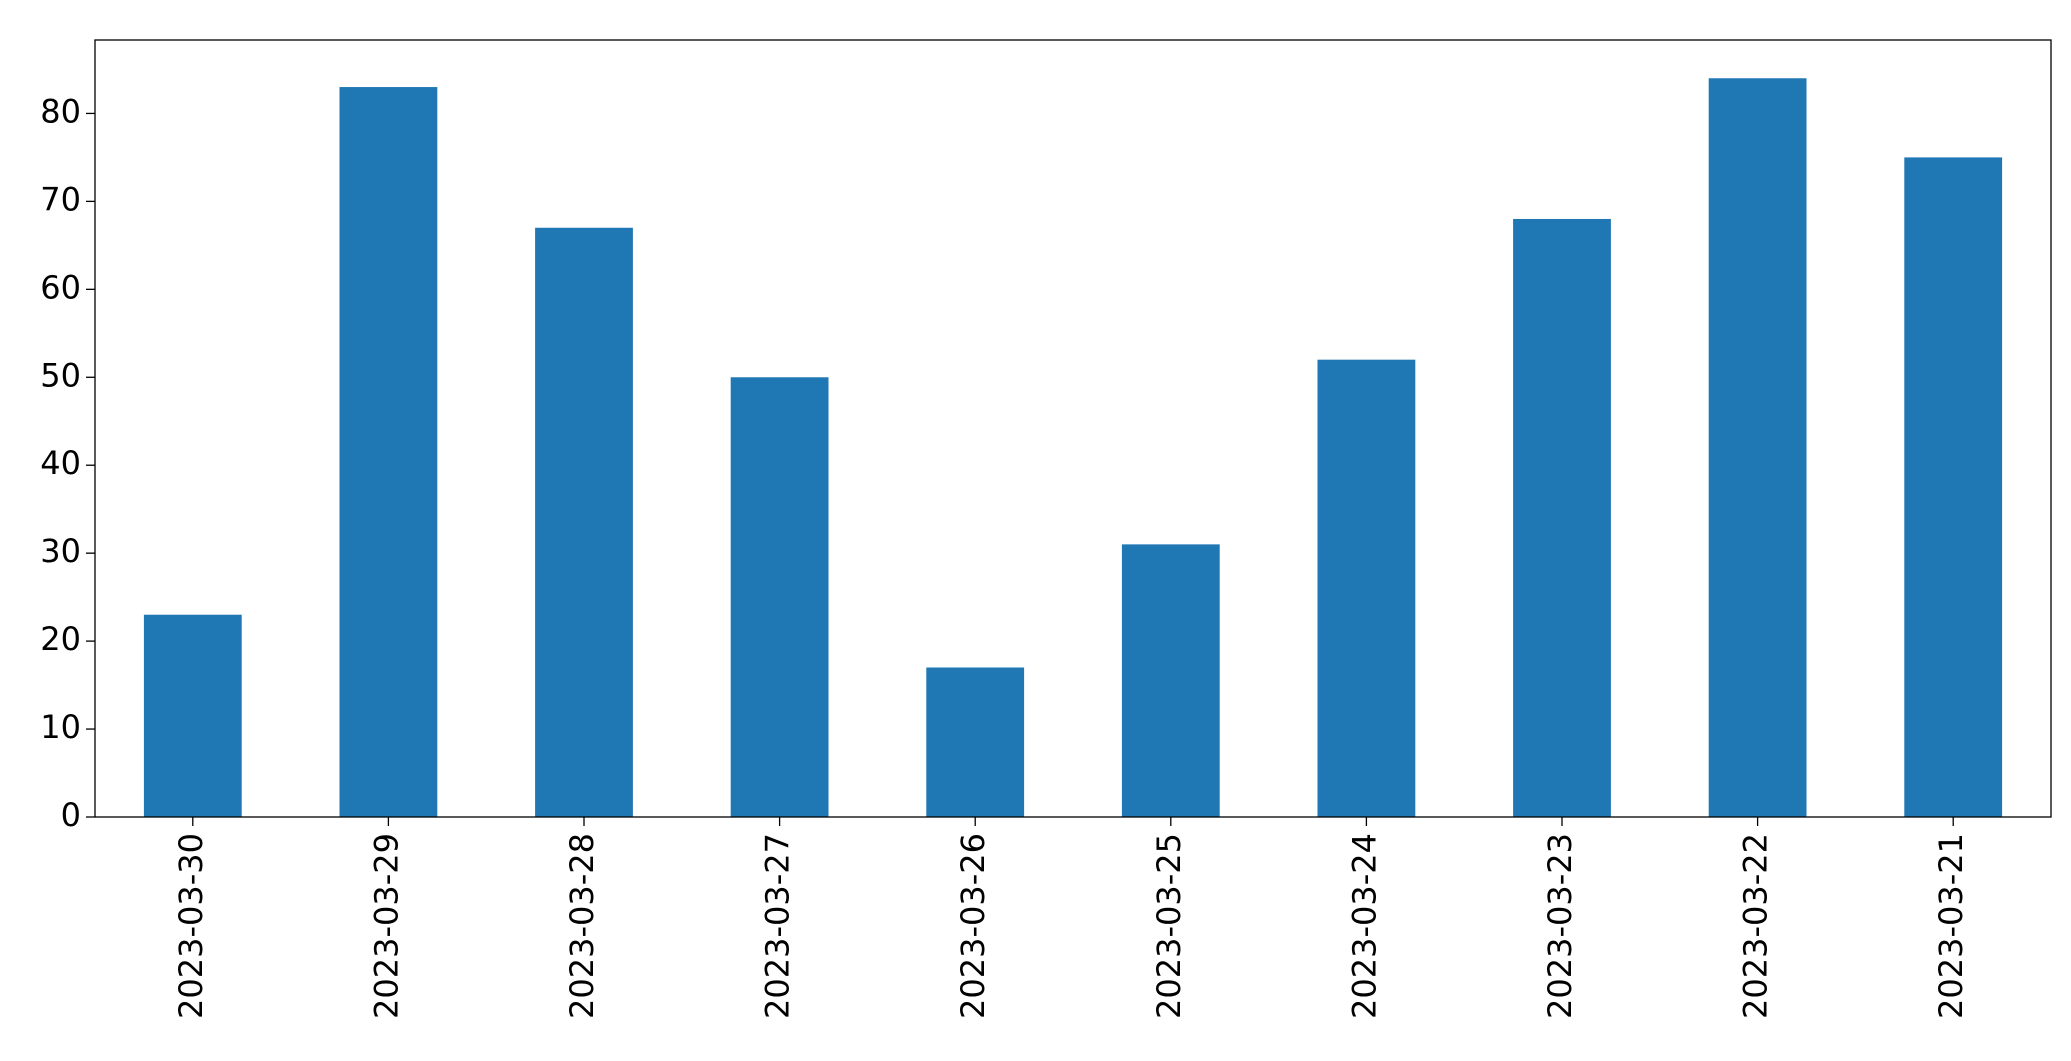 The width and height of the screenshot is (2071, 1061). I want to click on y-tick-label: 30, so click(60, 551).